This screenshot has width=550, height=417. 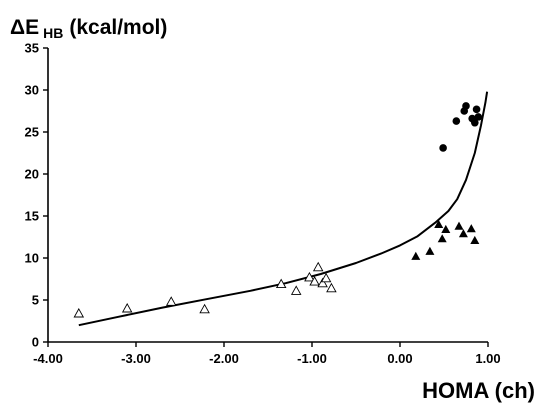 I want to click on x-axis-label: HOMA (ch), so click(x=478, y=390).